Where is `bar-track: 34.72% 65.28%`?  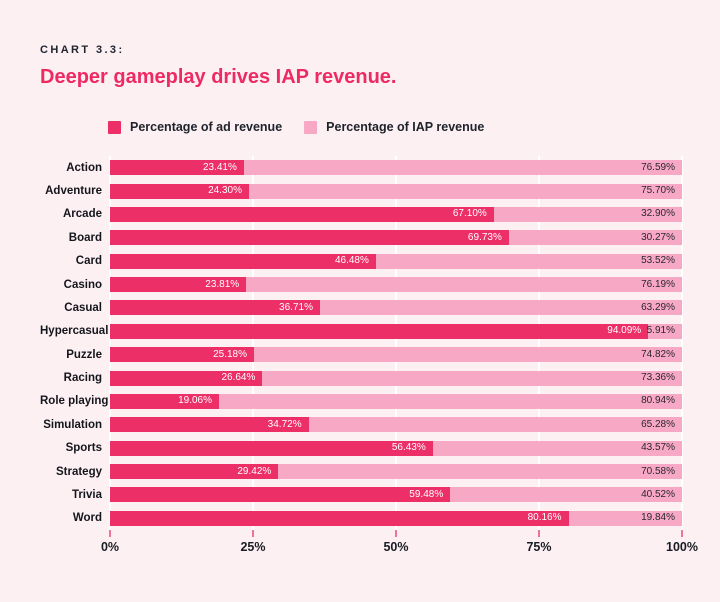 bar-track: 34.72% 65.28% is located at coordinates (396, 425).